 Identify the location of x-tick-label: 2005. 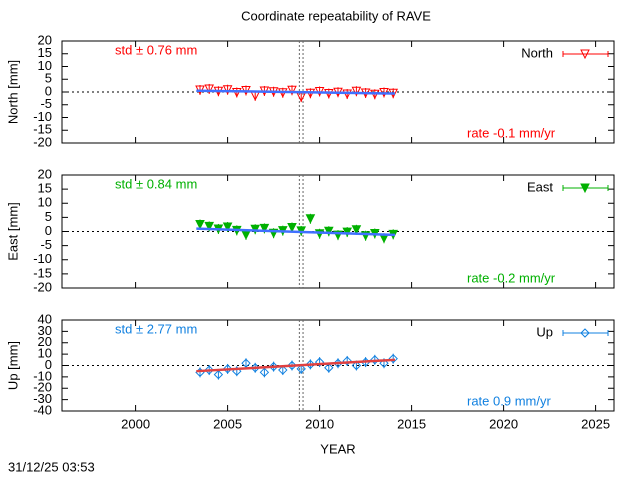
(227, 423).